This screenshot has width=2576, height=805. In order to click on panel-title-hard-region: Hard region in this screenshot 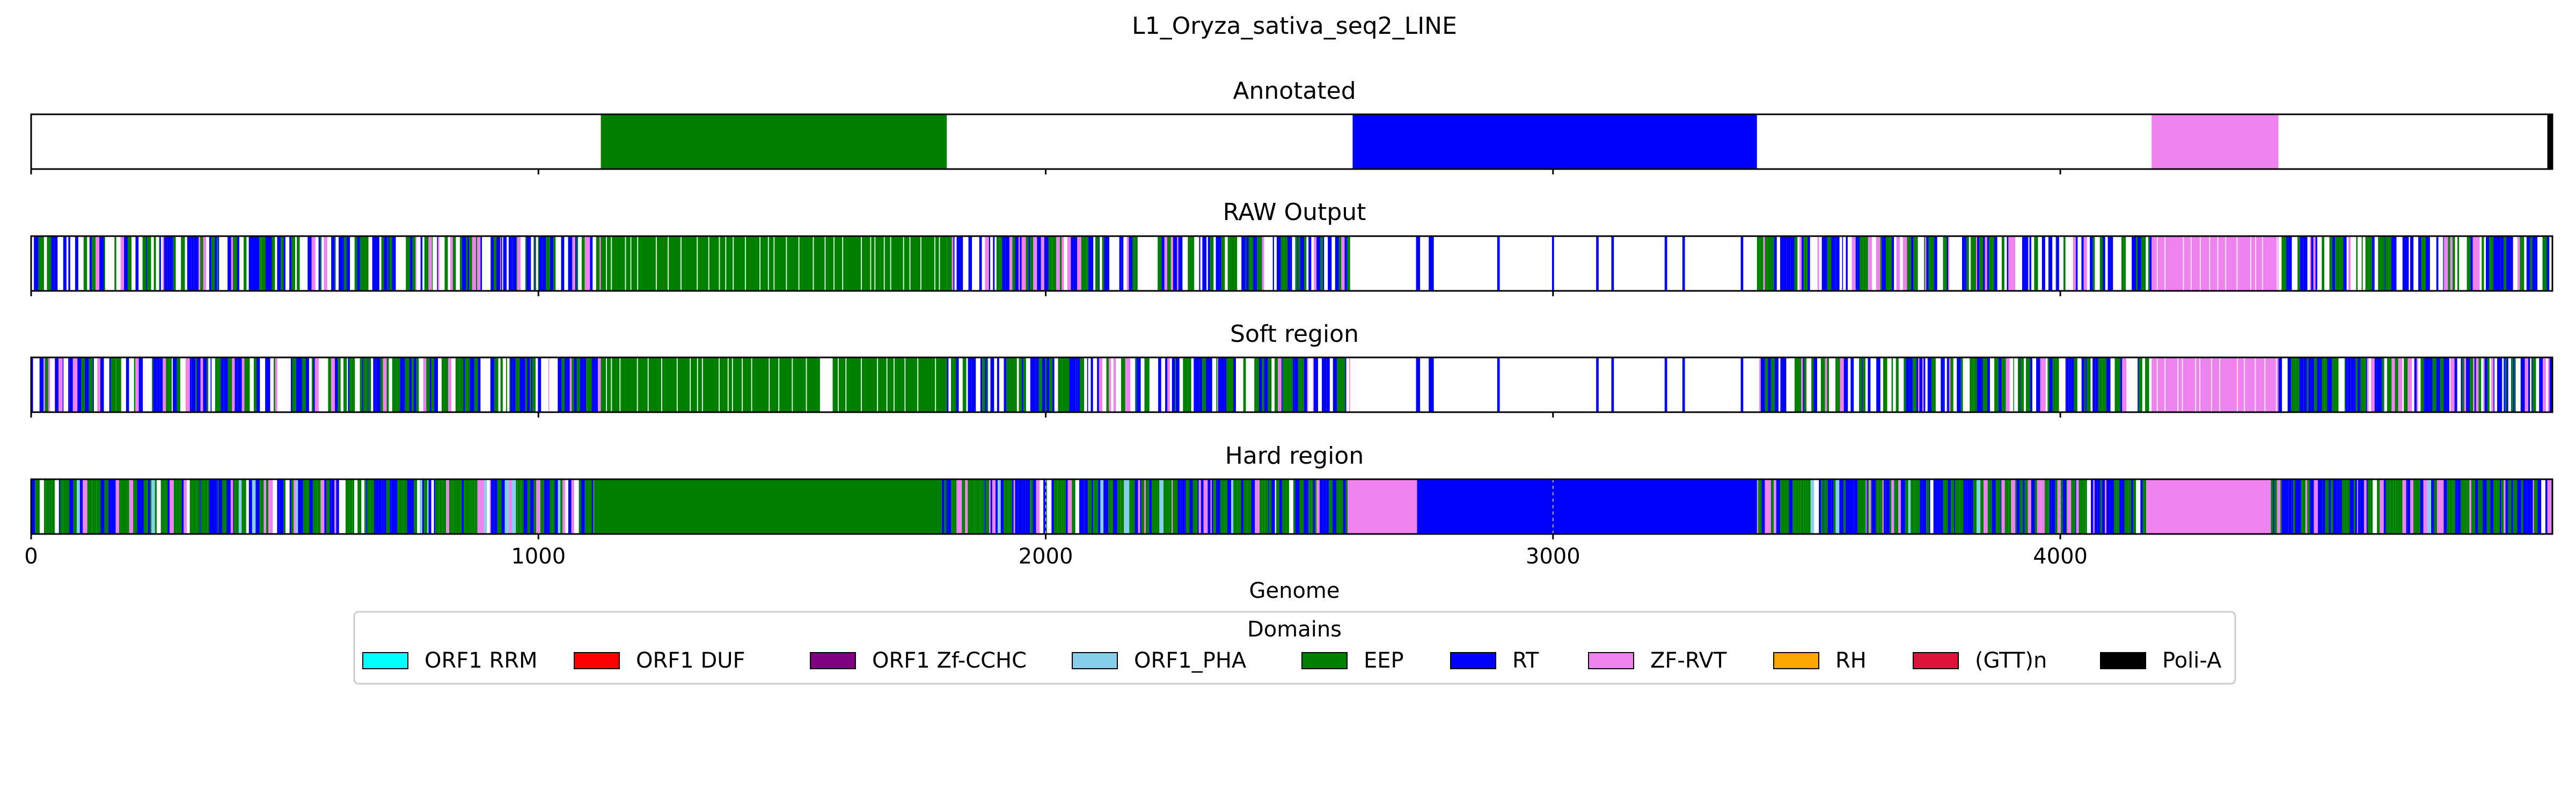, I will do `click(1294, 456)`.